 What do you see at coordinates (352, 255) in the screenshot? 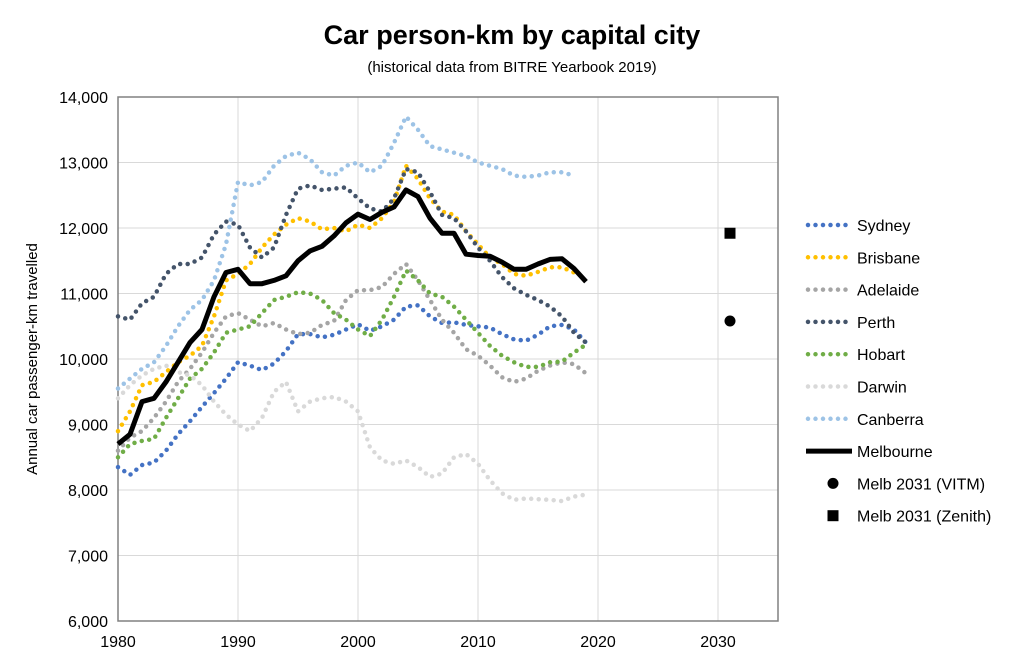
I see `series-line-perth` at bounding box center [352, 255].